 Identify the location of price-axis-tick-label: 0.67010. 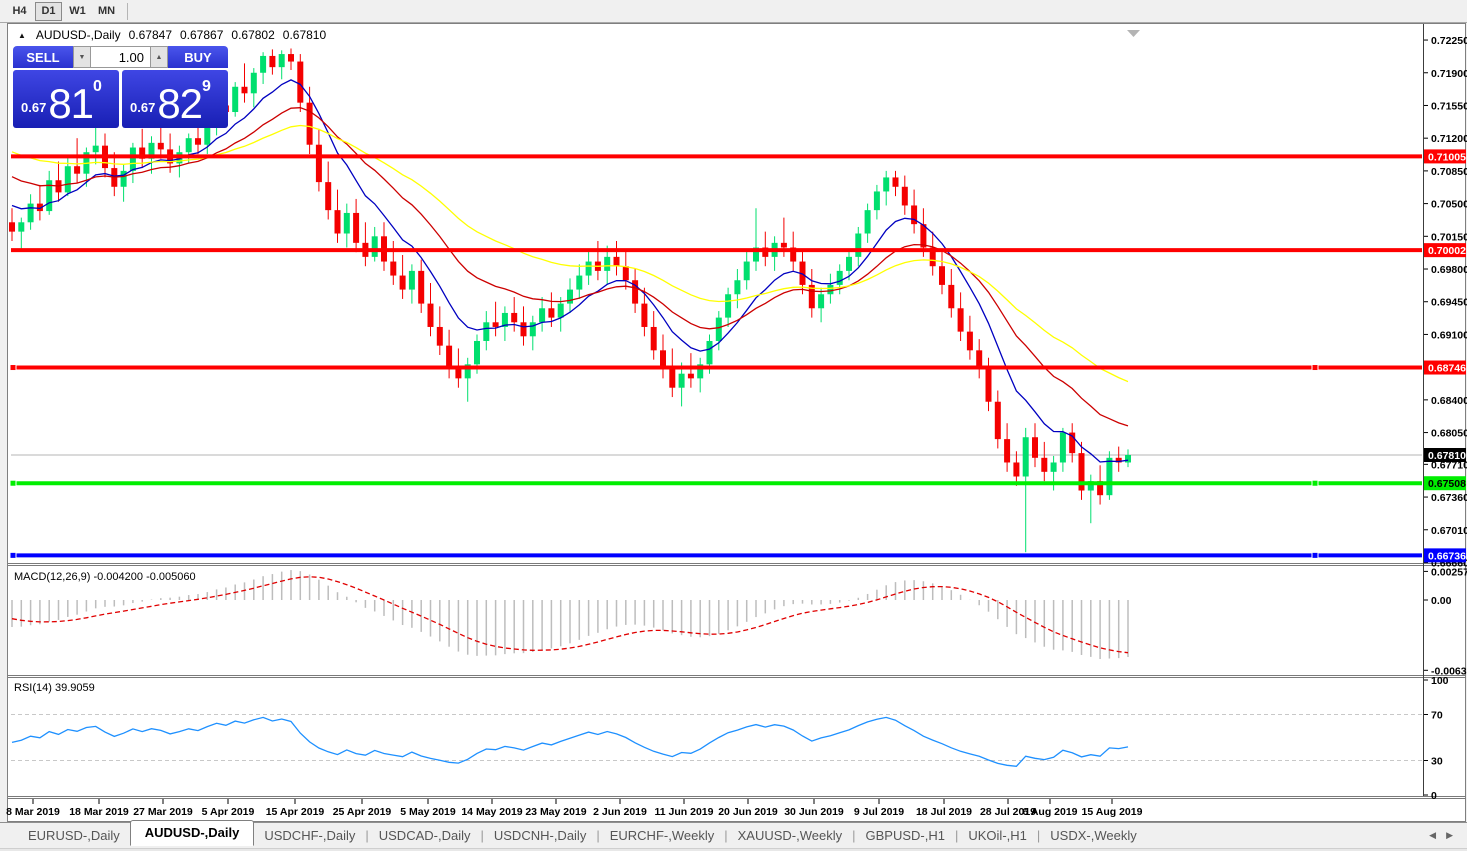
(1449, 531).